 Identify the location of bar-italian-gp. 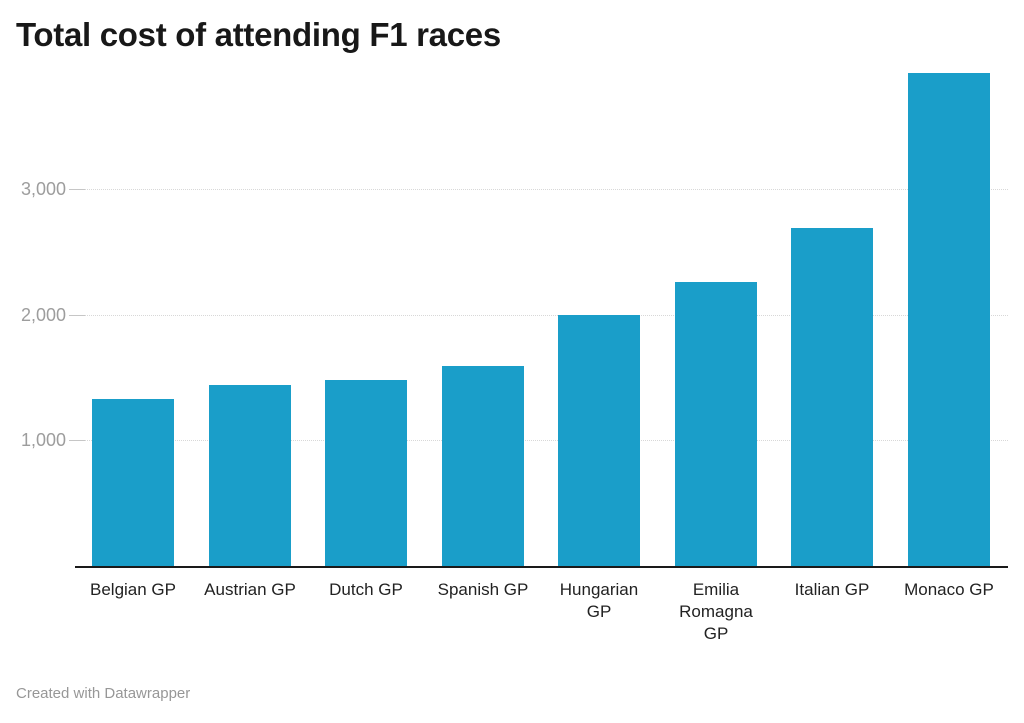
(832, 397).